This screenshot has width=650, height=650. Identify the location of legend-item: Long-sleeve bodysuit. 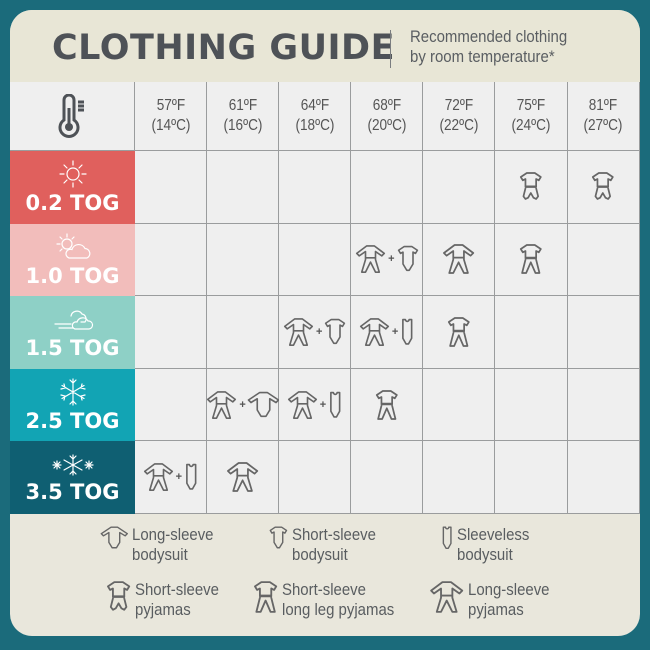
(162, 545).